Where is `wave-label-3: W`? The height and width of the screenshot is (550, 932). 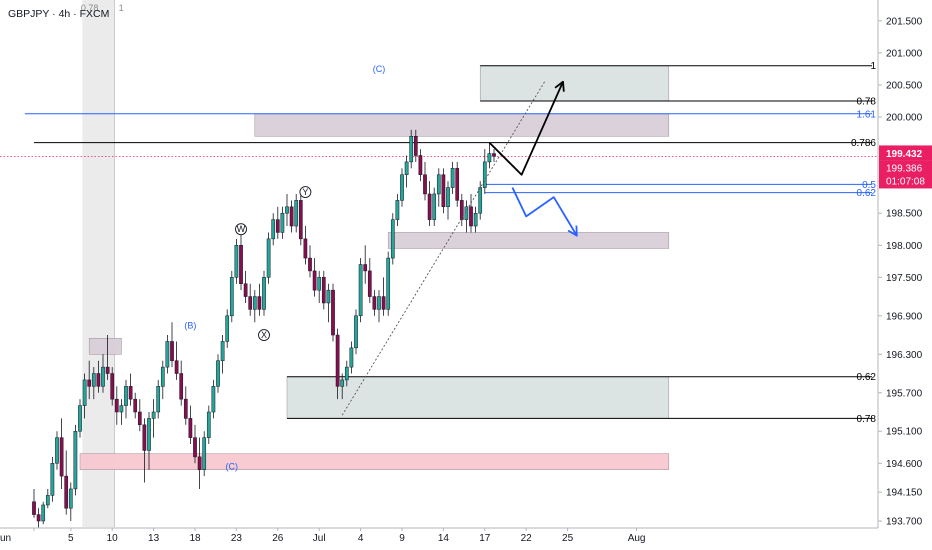
wave-label-3: W is located at coordinates (241, 229).